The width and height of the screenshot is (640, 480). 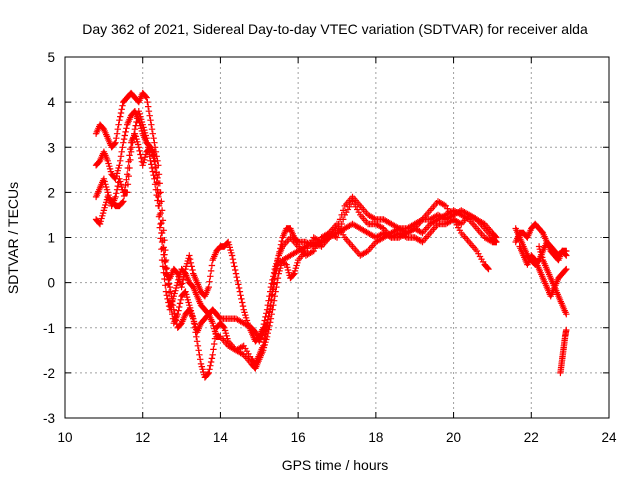 I want to click on x-tick-label: 14, so click(x=221, y=437).